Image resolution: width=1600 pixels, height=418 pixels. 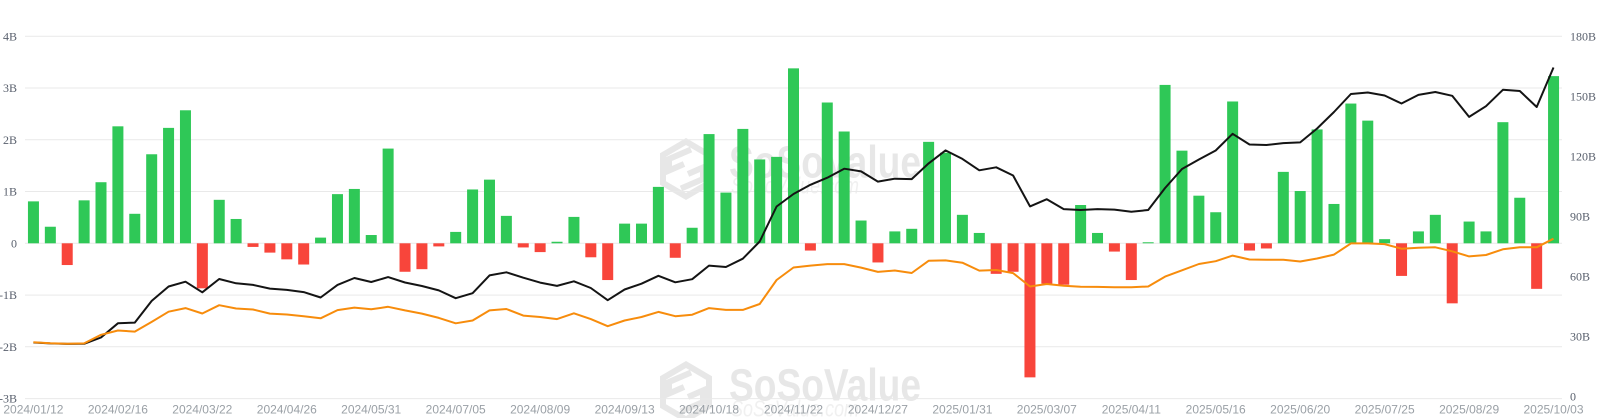 I want to click on svg-text: 2025/06/20, so click(x=1300, y=410).